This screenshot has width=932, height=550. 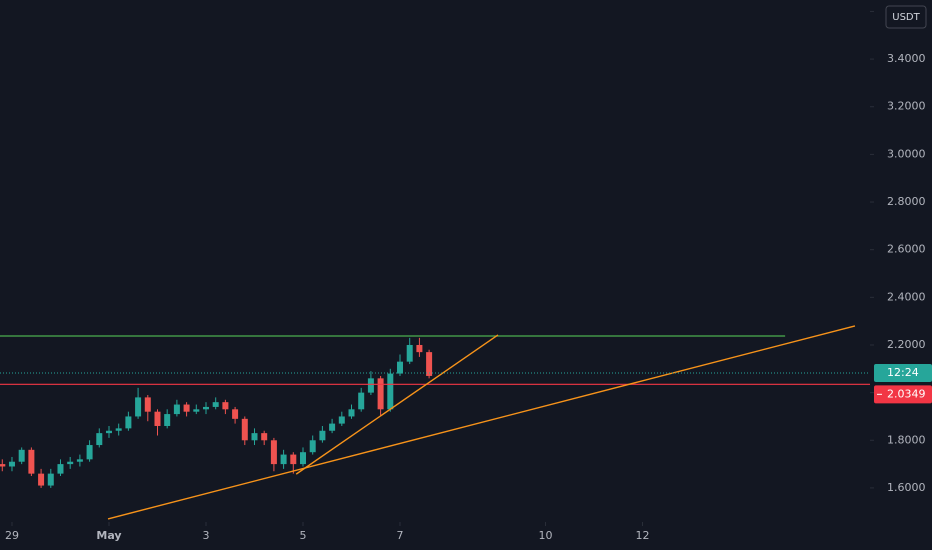 What do you see at coordinates (12, 535) in the screenshot?
I see `x-tick-label: 29` at bounding box center [12, 535].